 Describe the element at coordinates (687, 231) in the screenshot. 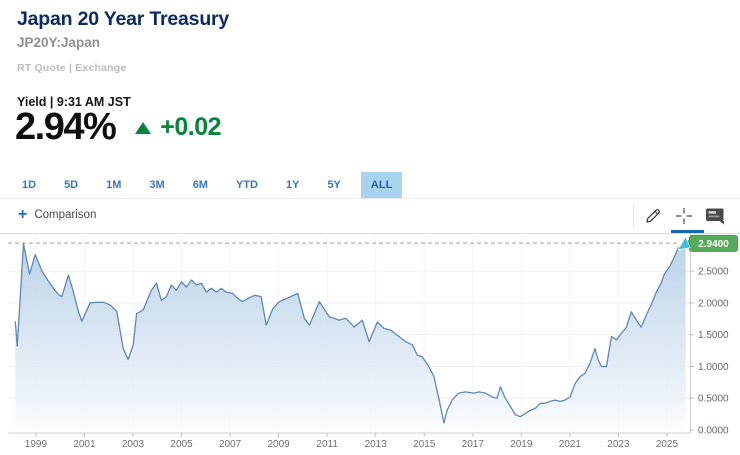

I see `active-tool-underline` at that location.